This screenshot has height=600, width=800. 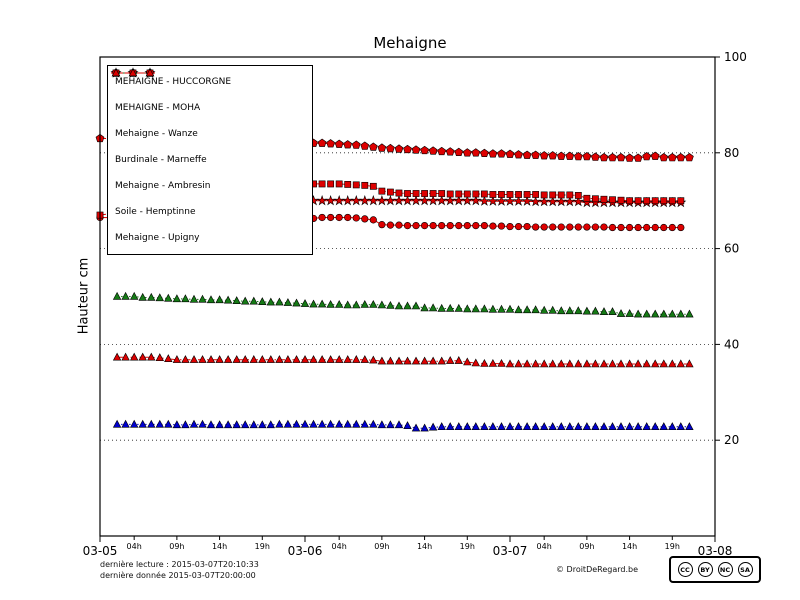 What do you see at coordinates (161, 160) in the screenshot?
I see `legend-label: Burdinale - Marneffe` at bounding box center [161, 160].